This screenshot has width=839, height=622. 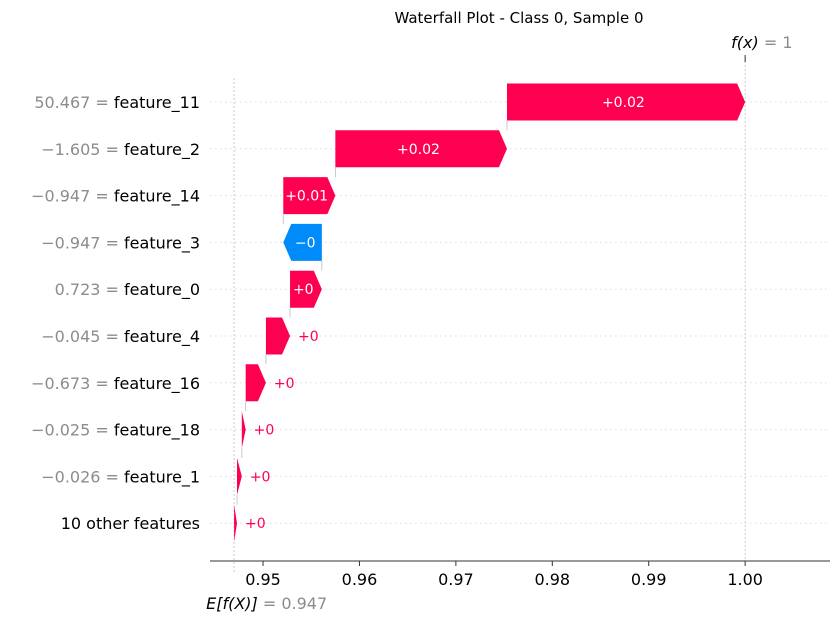 I want to click on feature-name: feature_2, so click(x=162, y=150).